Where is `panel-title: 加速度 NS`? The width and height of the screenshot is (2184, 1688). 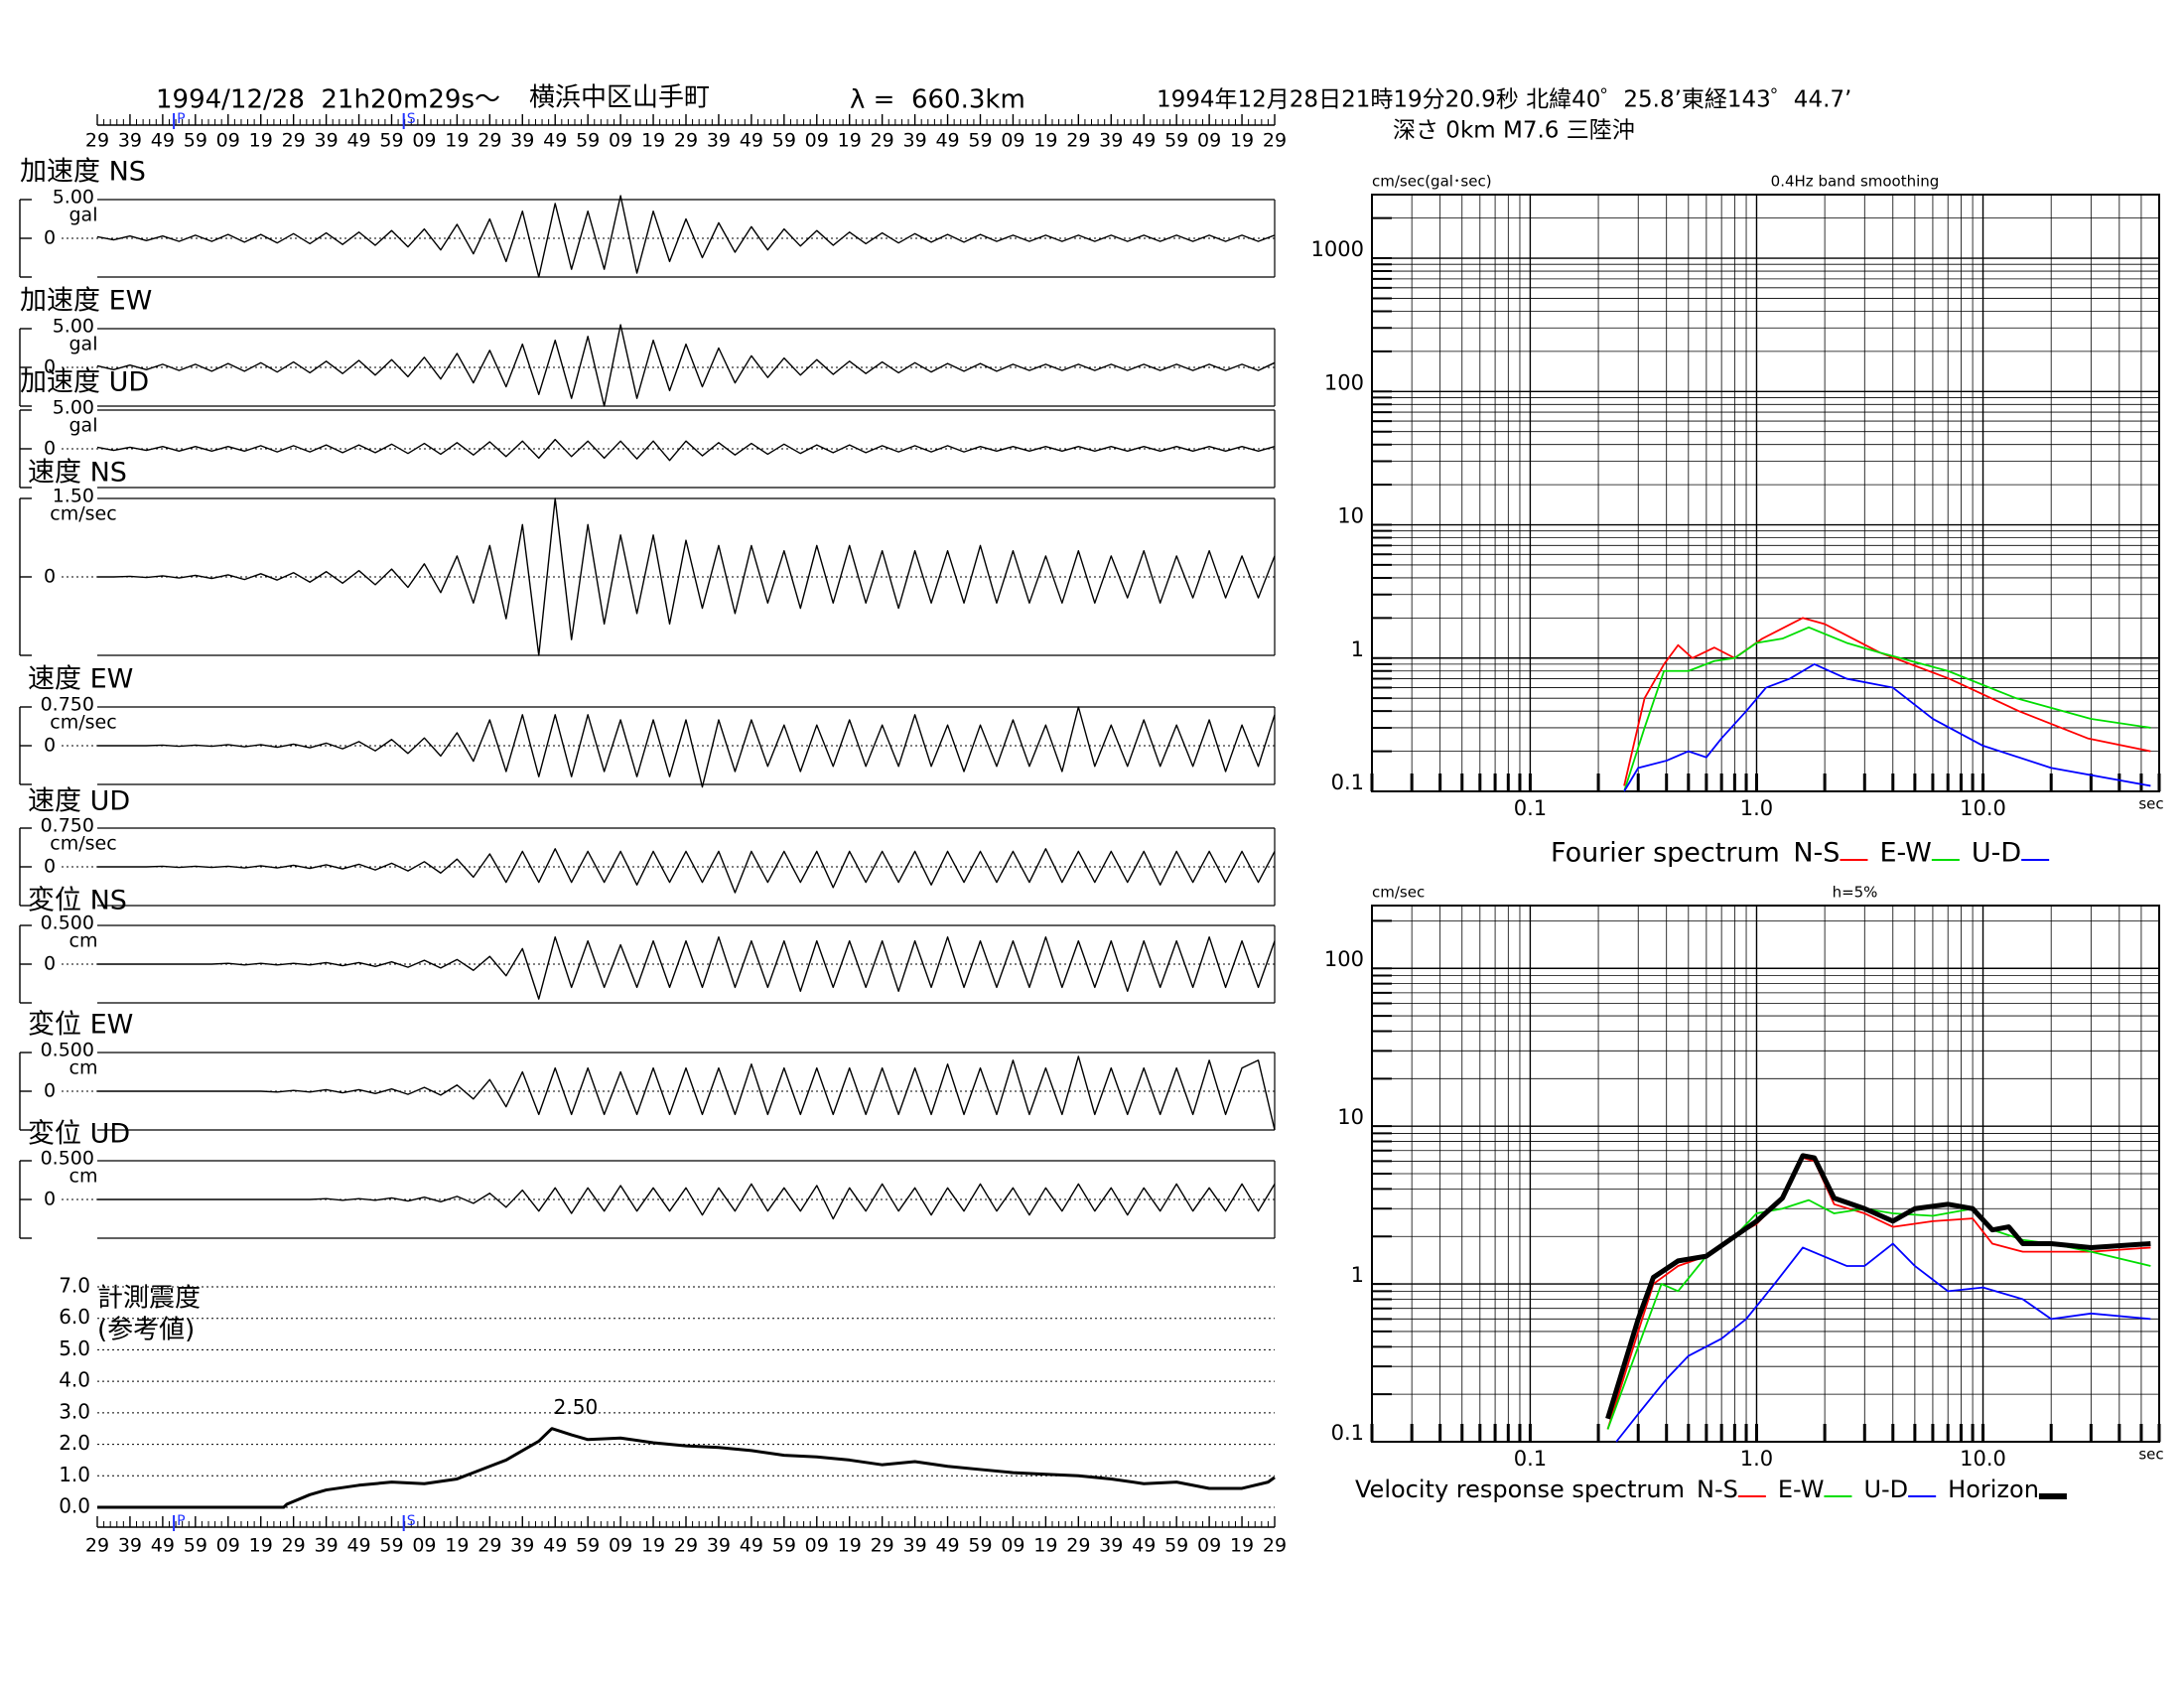 panel-title: 加速度 NS is located at coordinates (83, 172).